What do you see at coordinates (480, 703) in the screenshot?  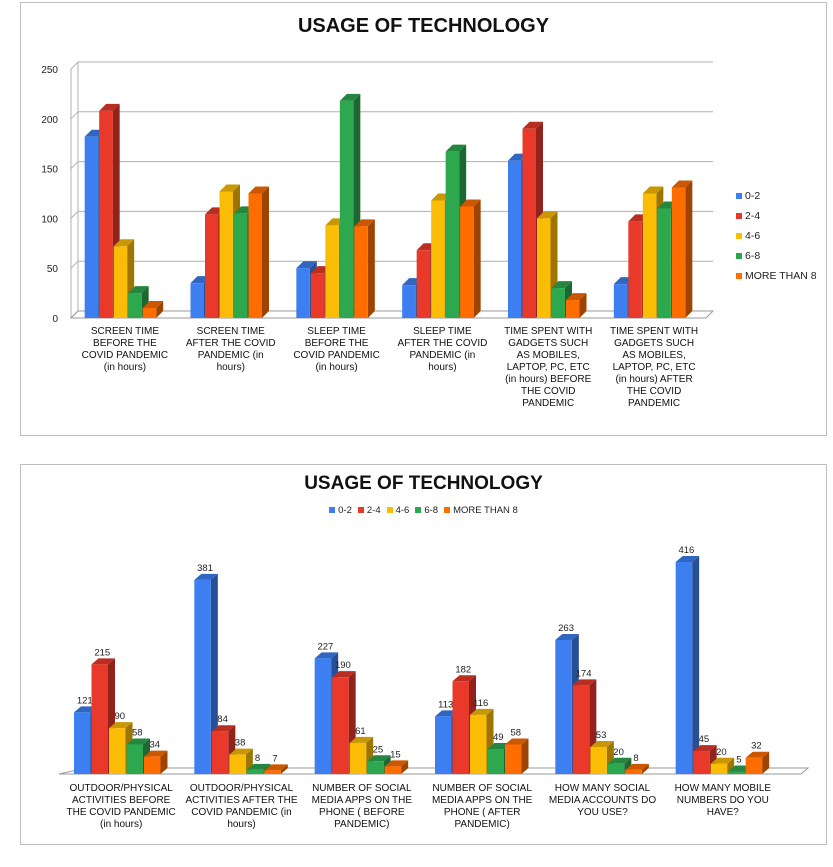 I see `data-label: 116` at bounding box center [480, 703].